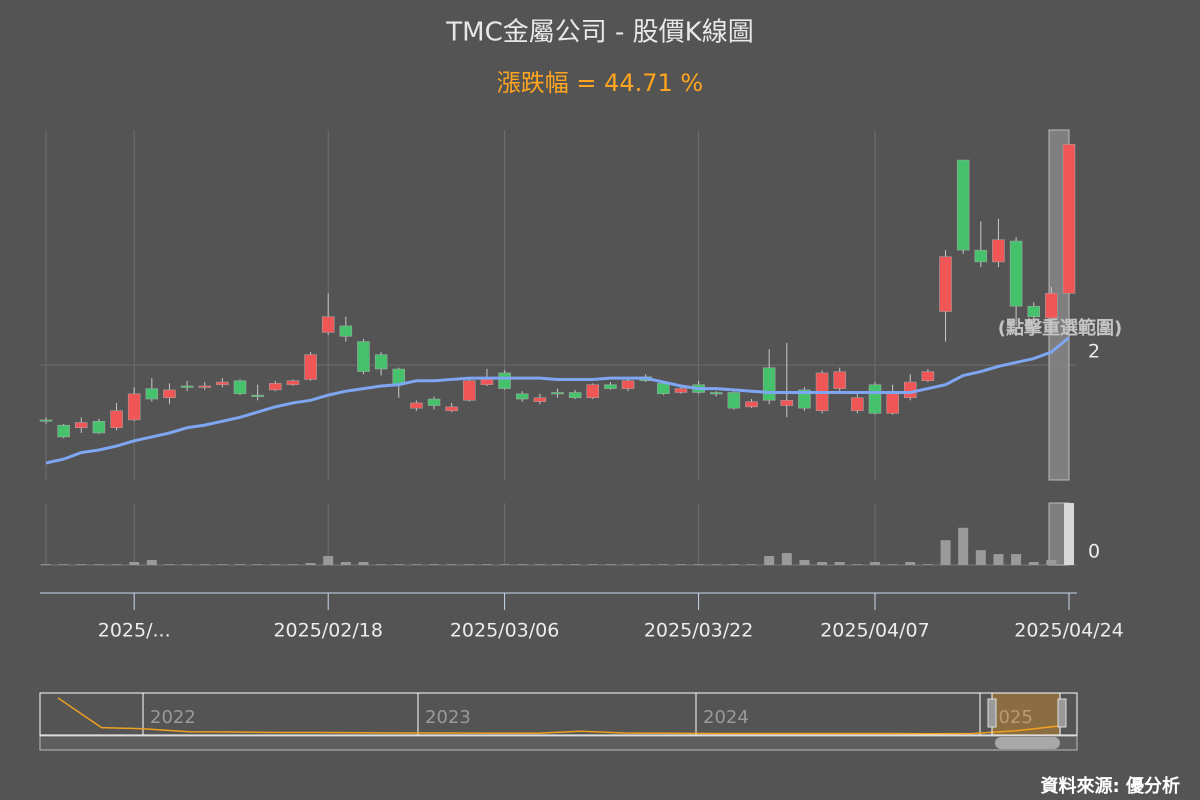 This screenshot has height=800, width=1200. What do you see at coordinates (875, 631) in the screenshot?
I see `x-tick-label: 2025/04/07` at bounding box center [875, 631].